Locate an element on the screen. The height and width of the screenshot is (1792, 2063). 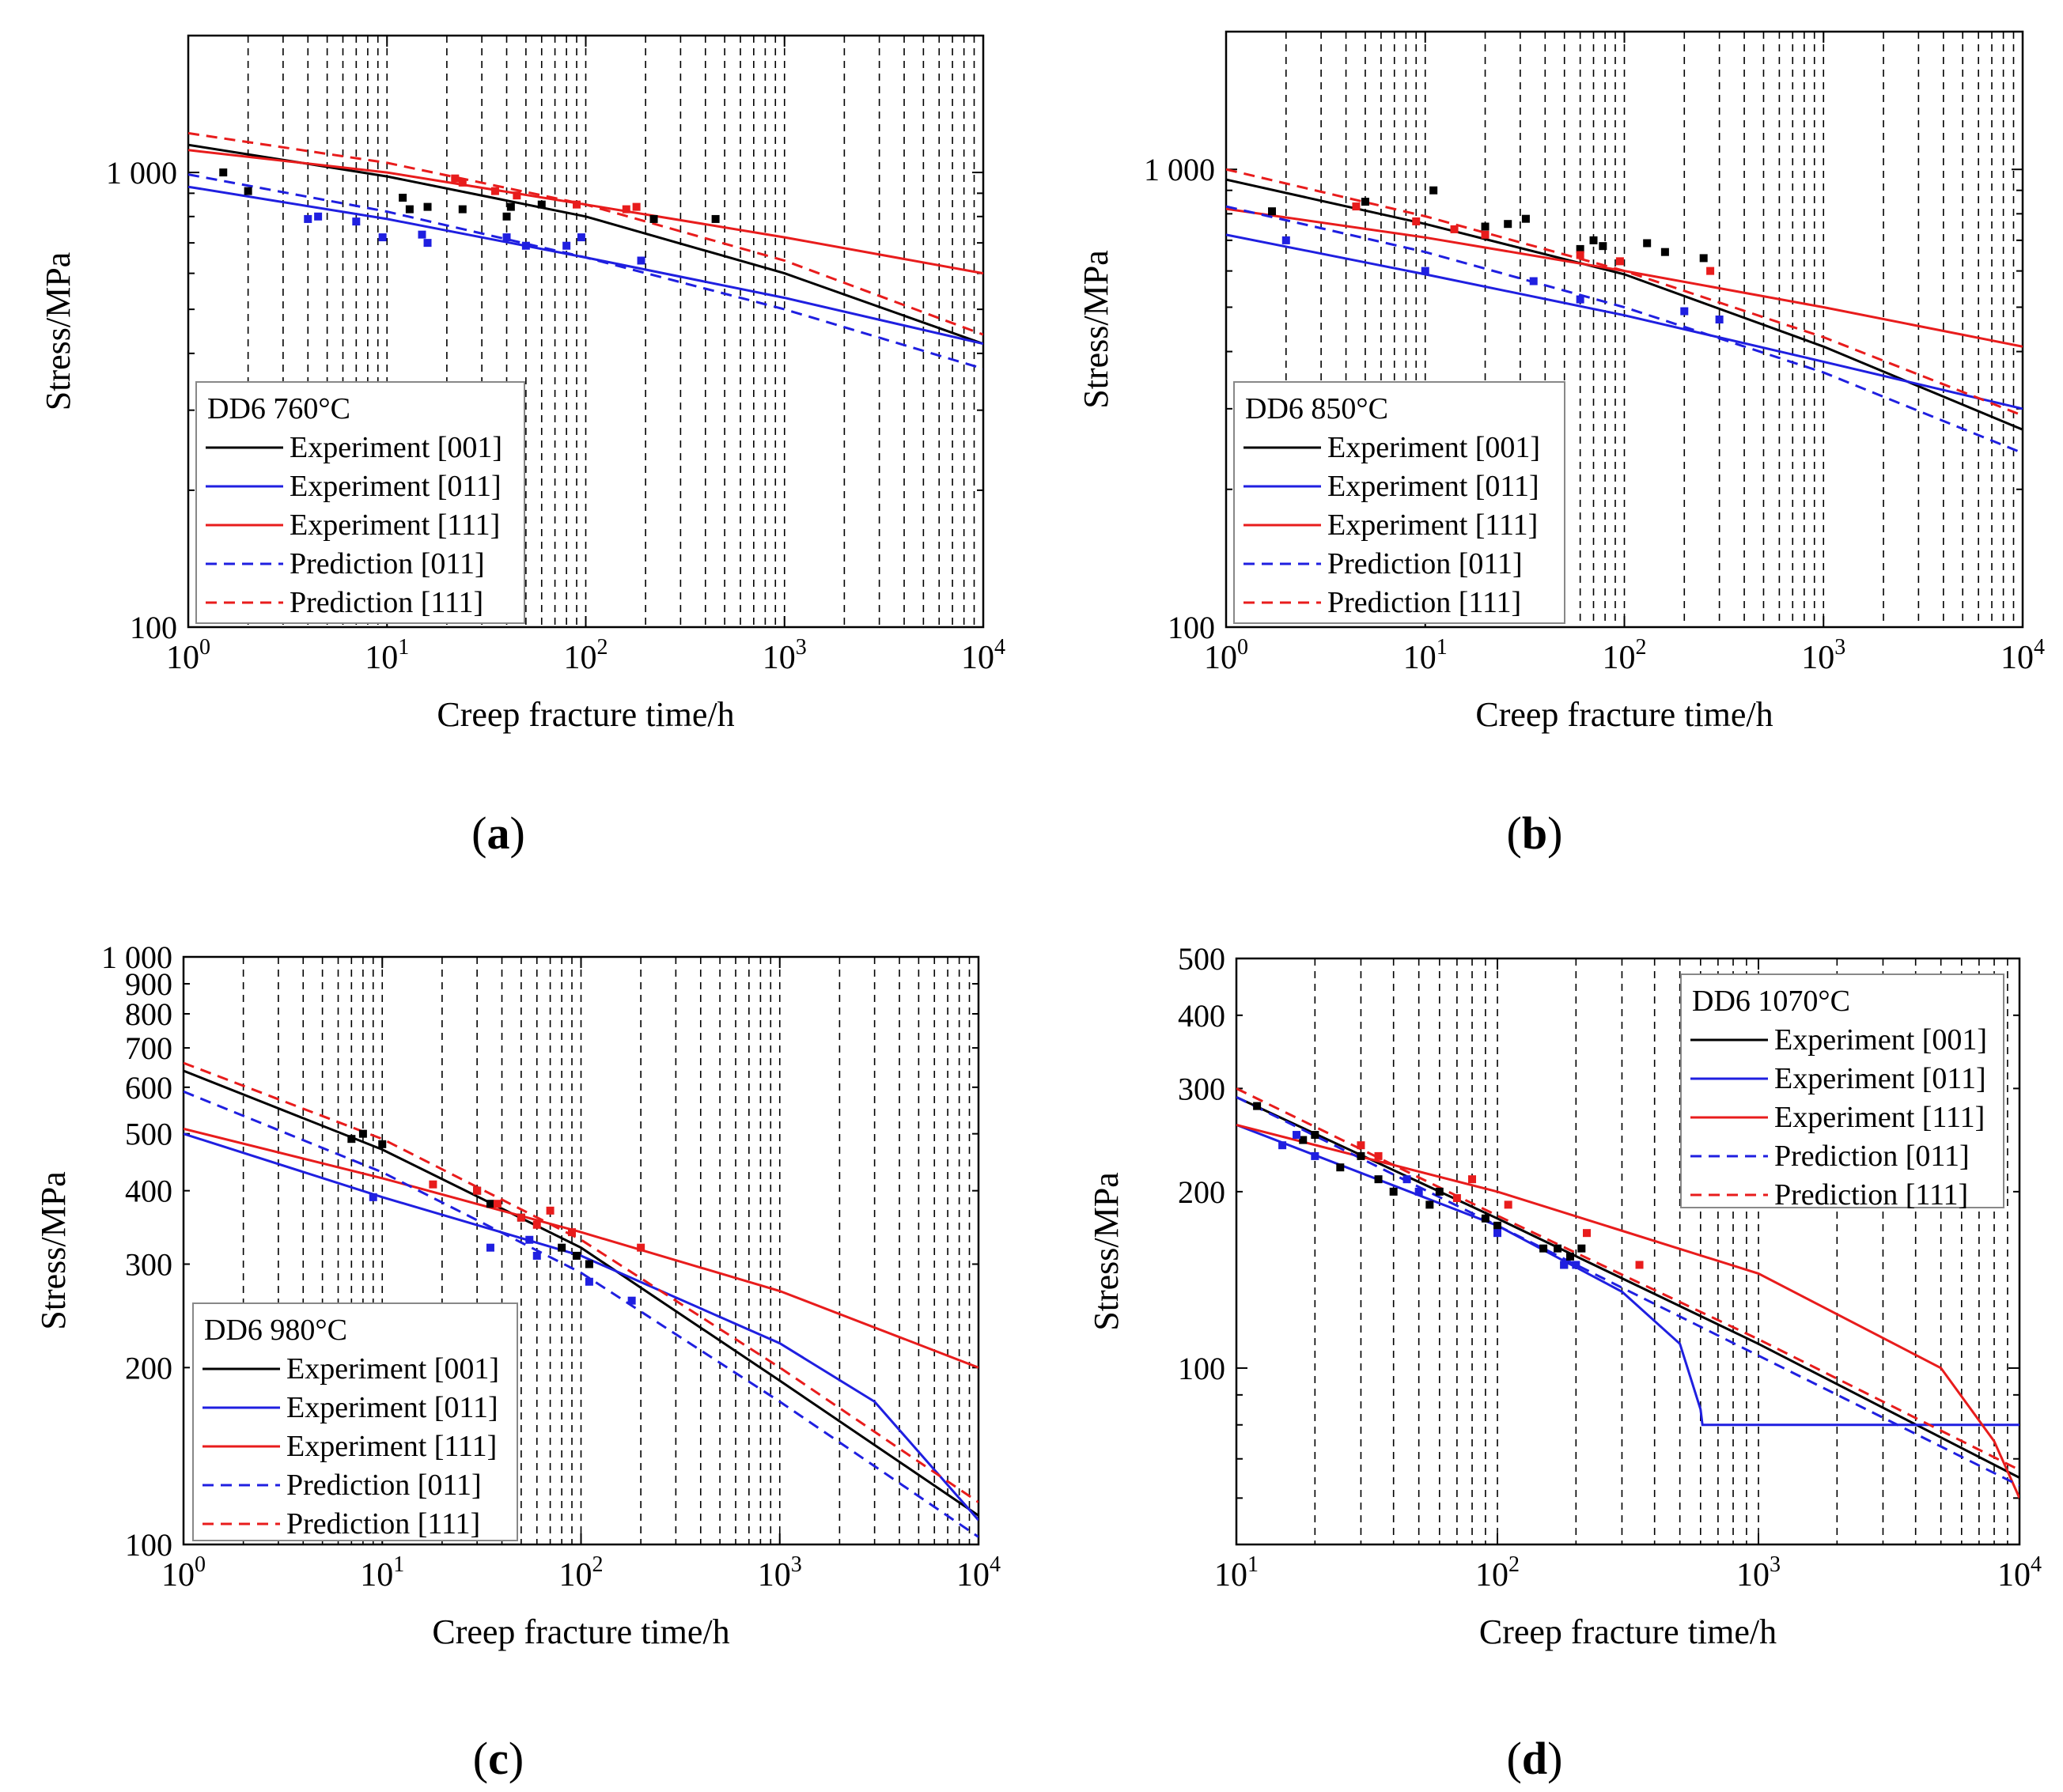
y-tick-label: 200 is located at coordinates (148, 1368).